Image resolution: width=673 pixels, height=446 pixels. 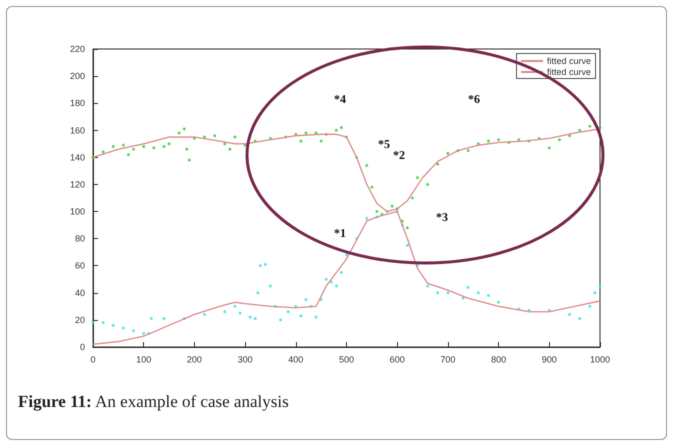 What do you see at coordinates (79, 293) in the screenshot?
I see `y-tick-label: 40` at bounding box center [79, 293].